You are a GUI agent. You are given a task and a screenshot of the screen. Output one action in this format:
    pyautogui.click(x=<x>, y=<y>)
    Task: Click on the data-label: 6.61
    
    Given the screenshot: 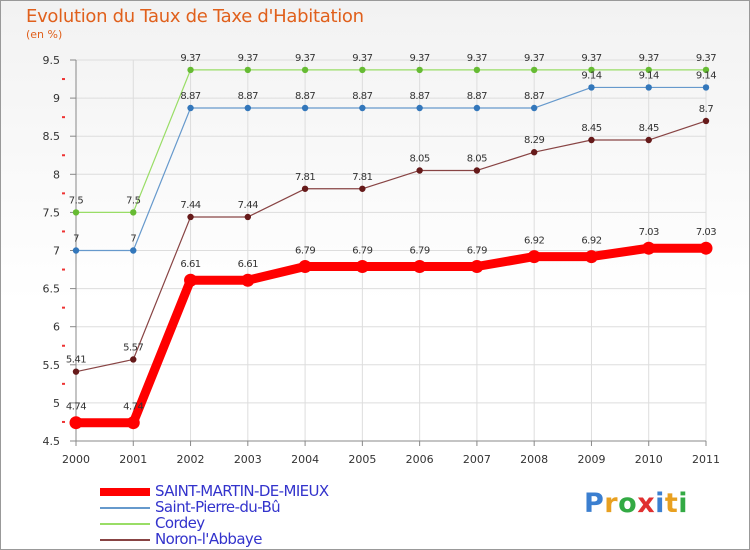 What is the action you would take?
    pyautogui.click(x=190, y=264)
    